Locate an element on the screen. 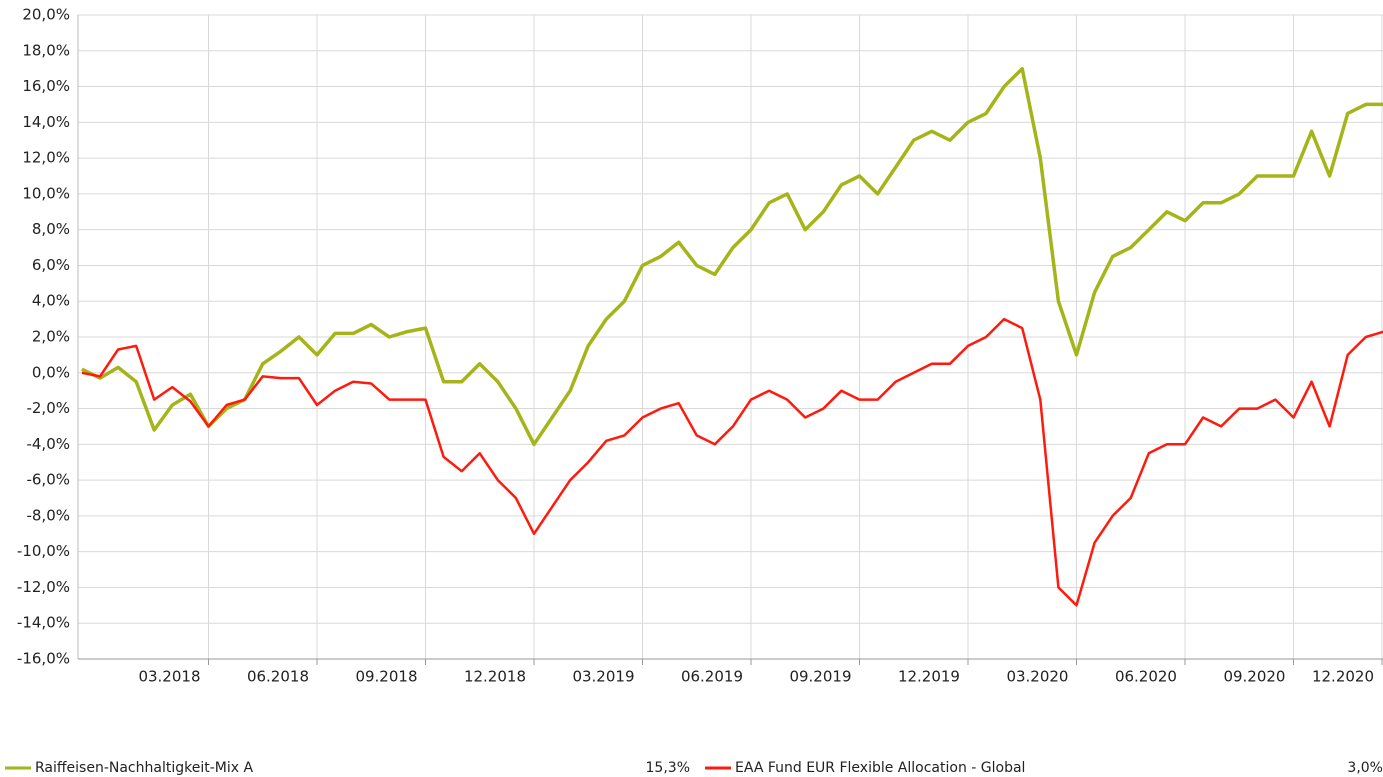  y-tick-label: 14,0% is located at coordinates (46, 122).